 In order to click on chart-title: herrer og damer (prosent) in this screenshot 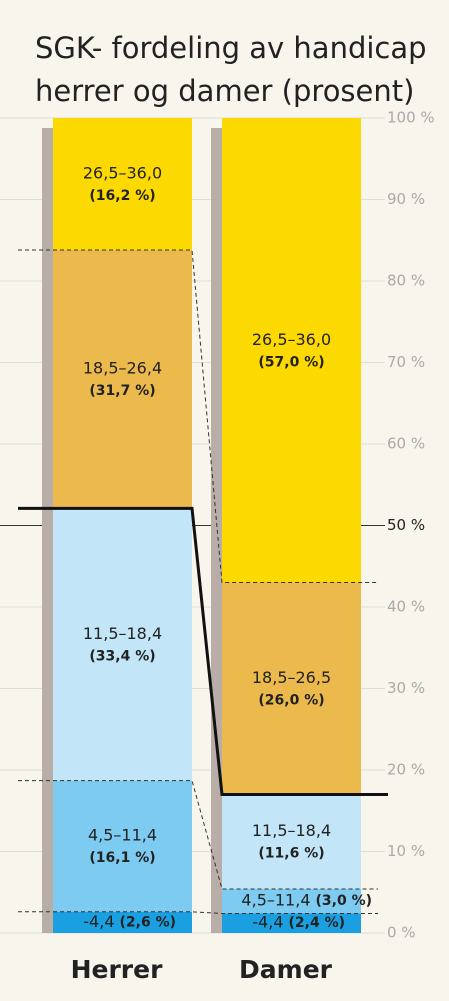, I will do `click(224, 91)`.